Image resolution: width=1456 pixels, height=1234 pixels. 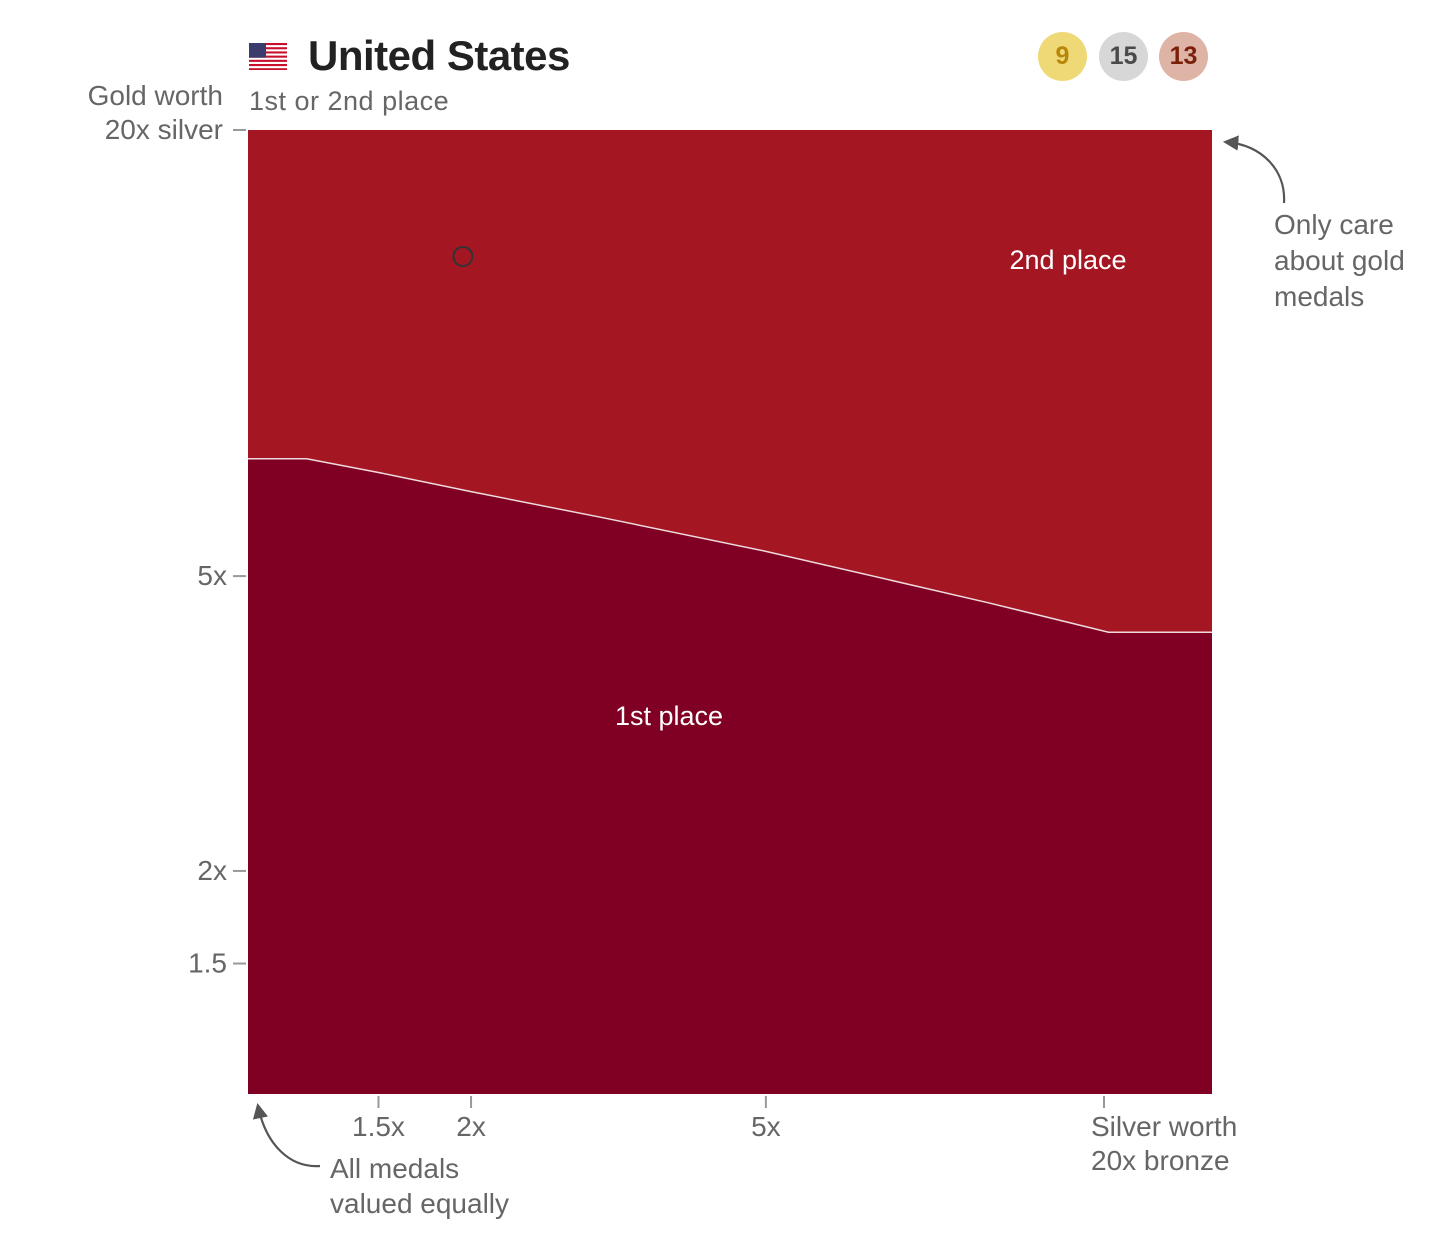 I want to click on x-tick-label: 5x, so click(x=766, y=1126).